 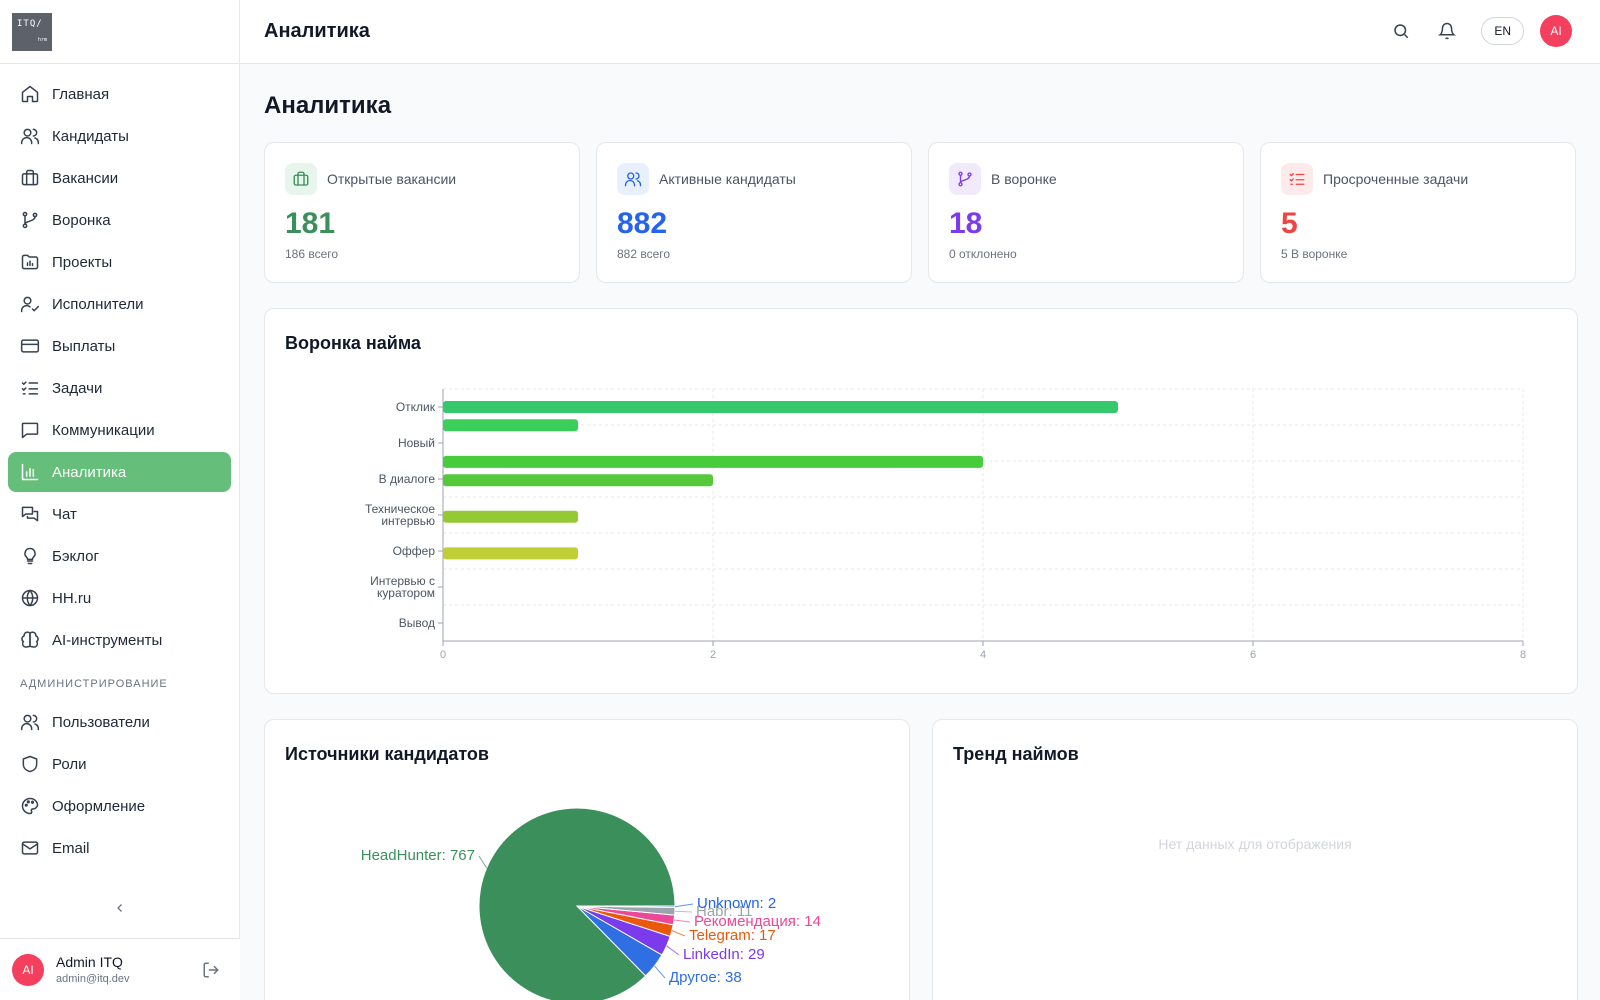 What do you see at coordinates (30, 346) in the screenshot?
I see `credit-card-icon` at bounding box center [30, 346].